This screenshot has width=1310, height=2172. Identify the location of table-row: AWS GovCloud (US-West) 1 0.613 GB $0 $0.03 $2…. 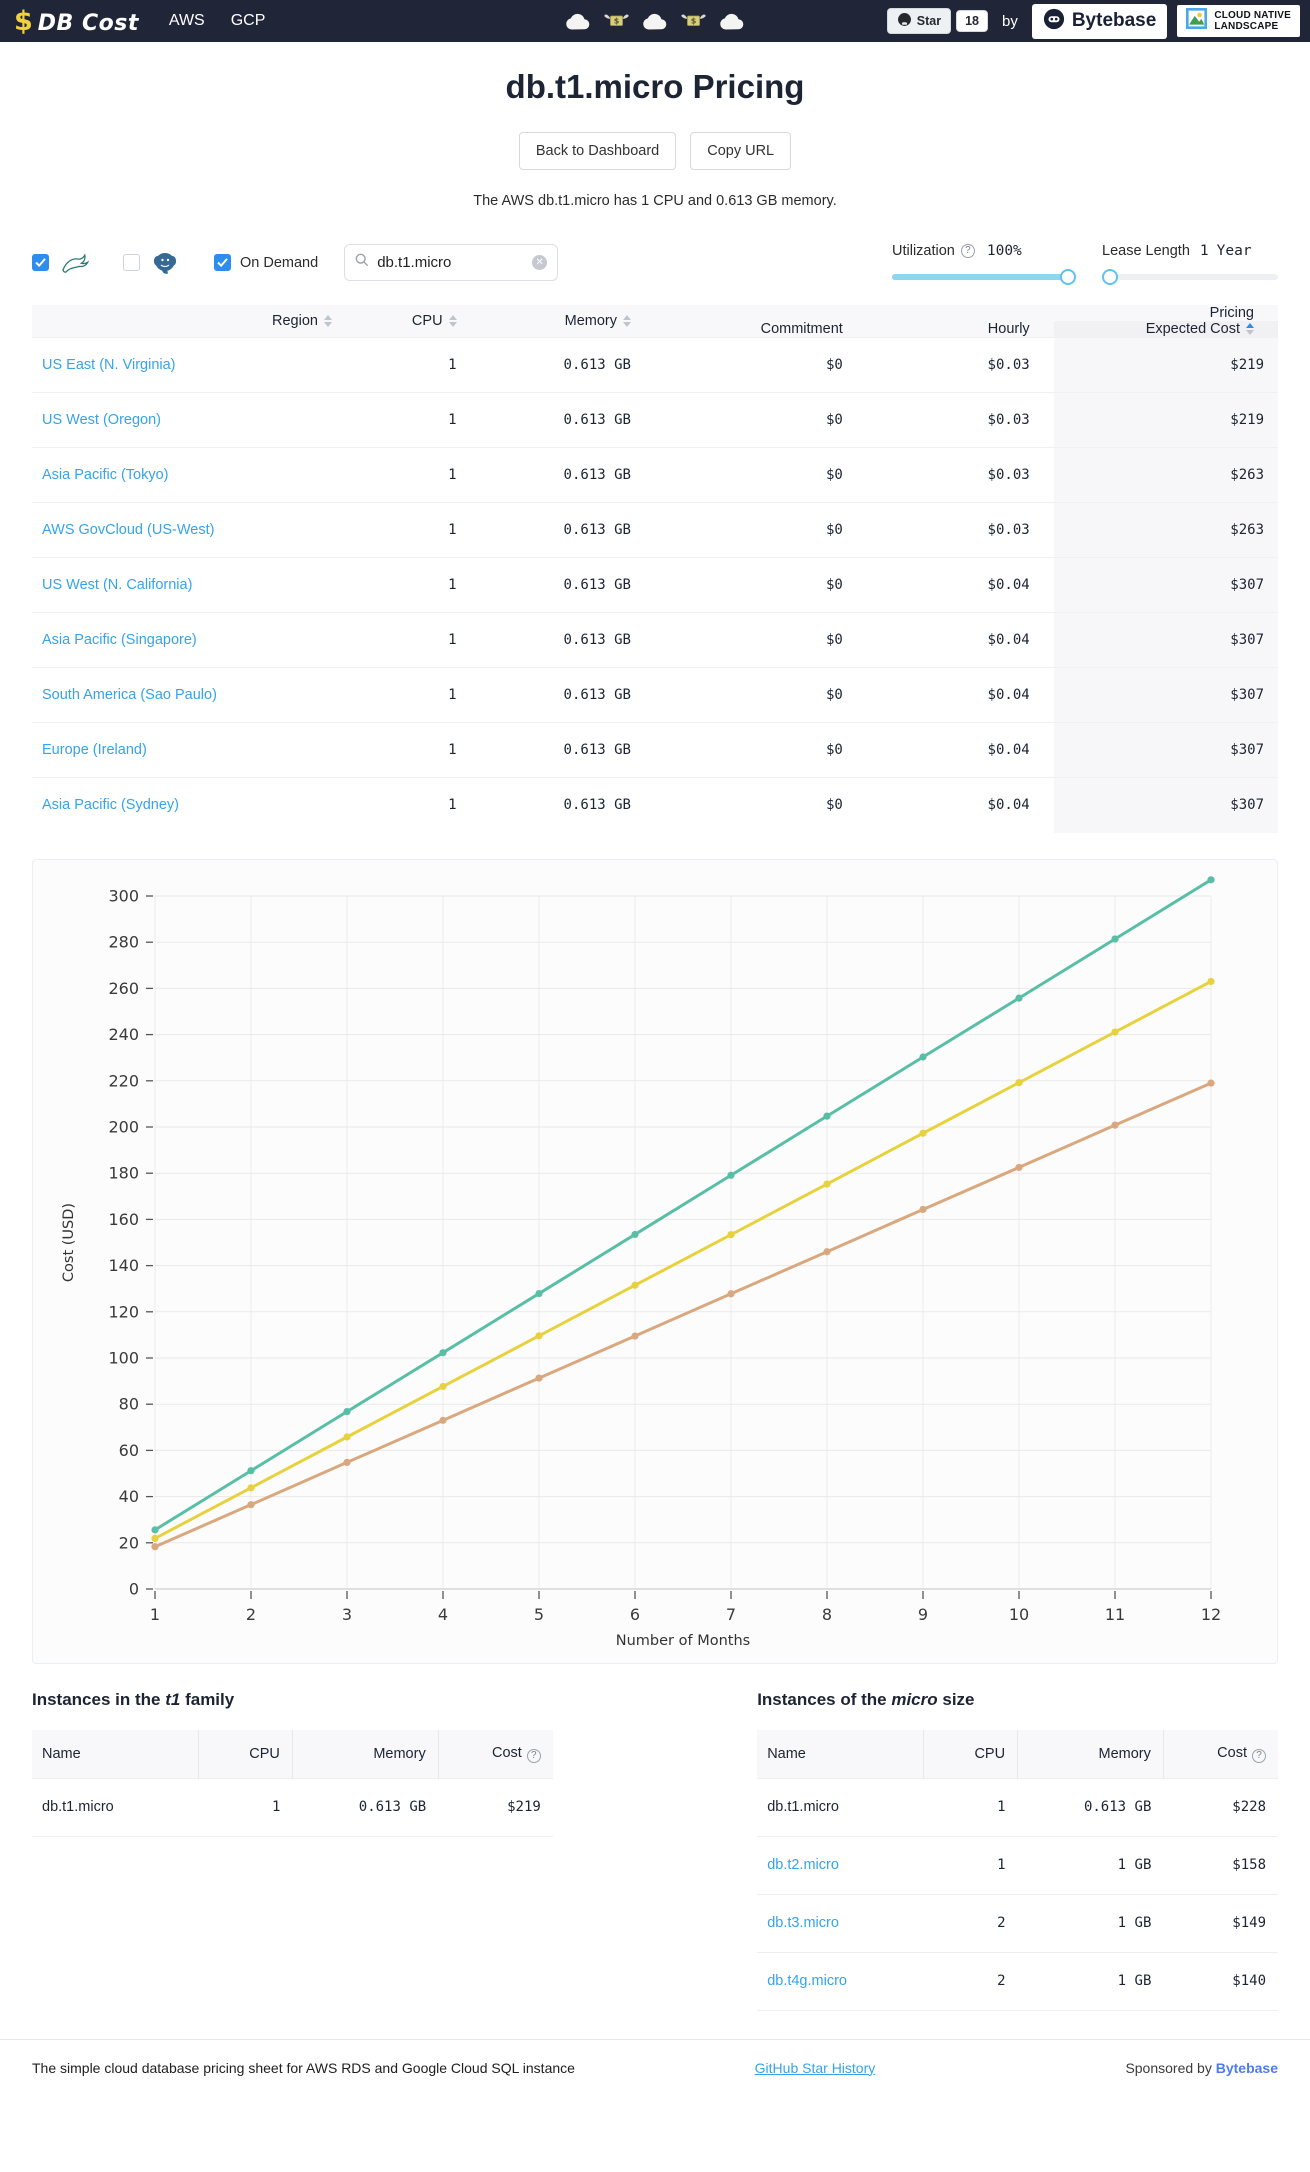
(655, 530).